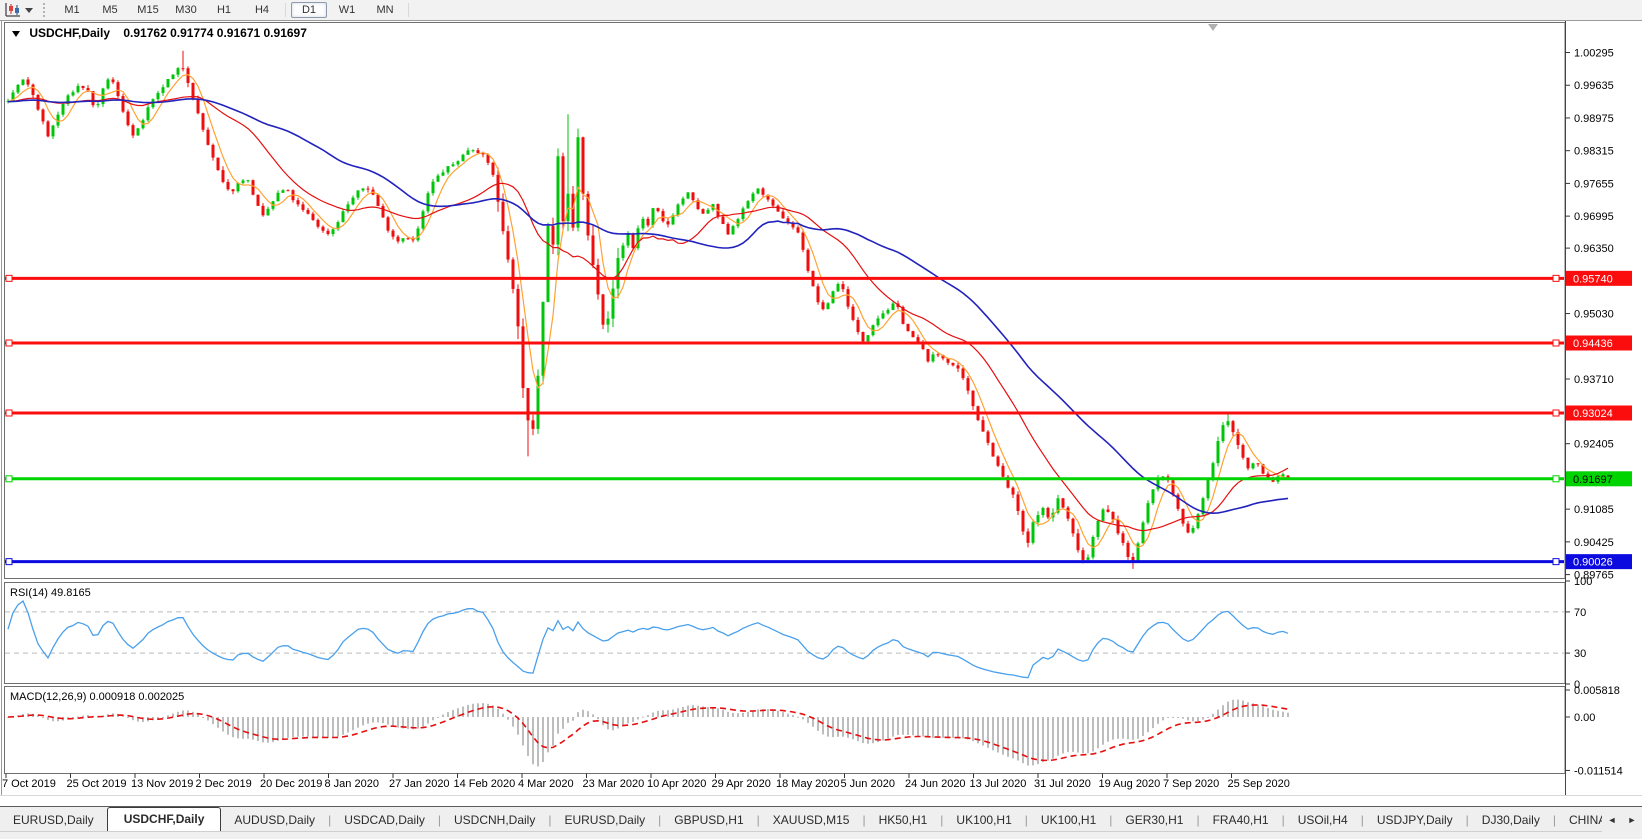 This screenshot has height=839, width=1642. What do you see at coordinates (97, 784) in the screenshot?
I see `date-tick-label: 25 Oct 2019` at bounding box center [97, 784].